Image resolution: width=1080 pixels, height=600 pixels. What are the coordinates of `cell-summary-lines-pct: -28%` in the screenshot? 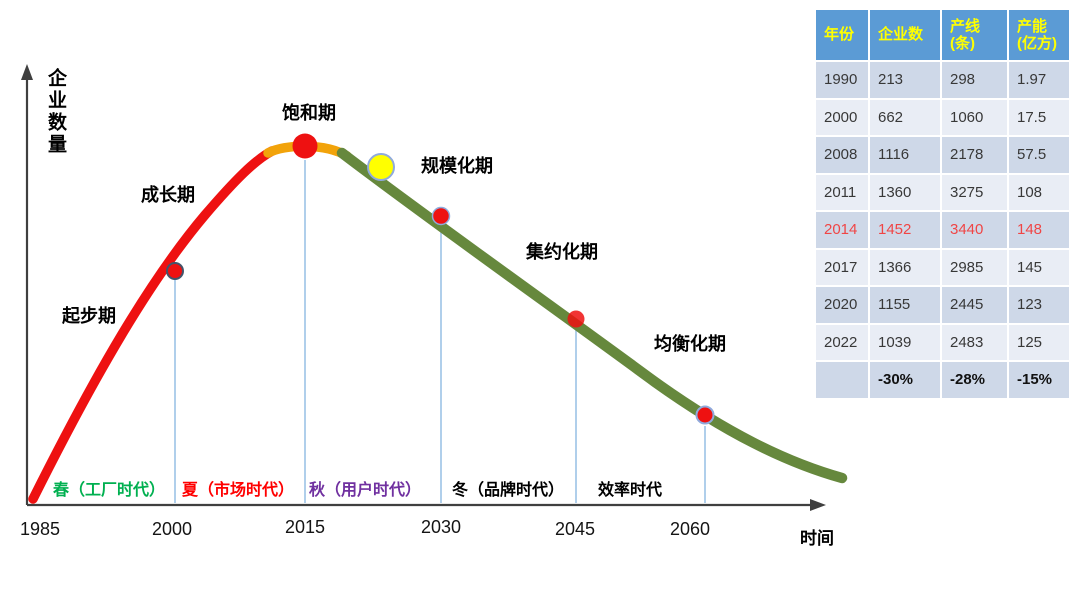 It's located at (974, 380).